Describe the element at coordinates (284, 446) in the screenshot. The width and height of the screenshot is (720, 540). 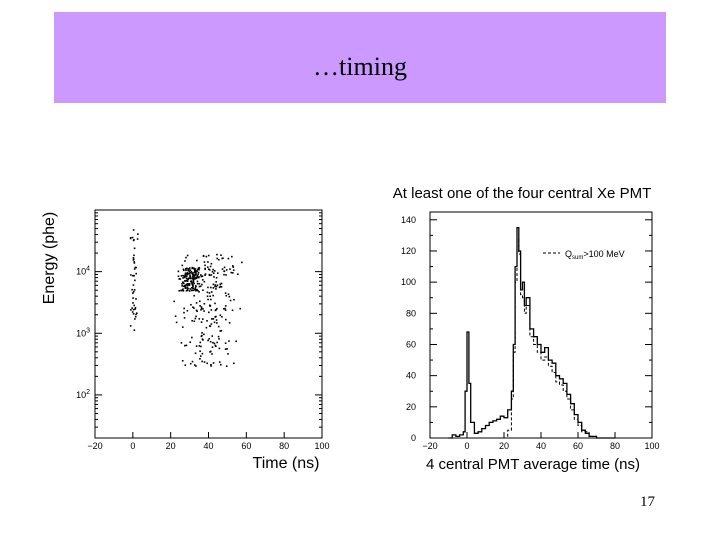
I see `scatter-x-tick-label: 80` at that location.